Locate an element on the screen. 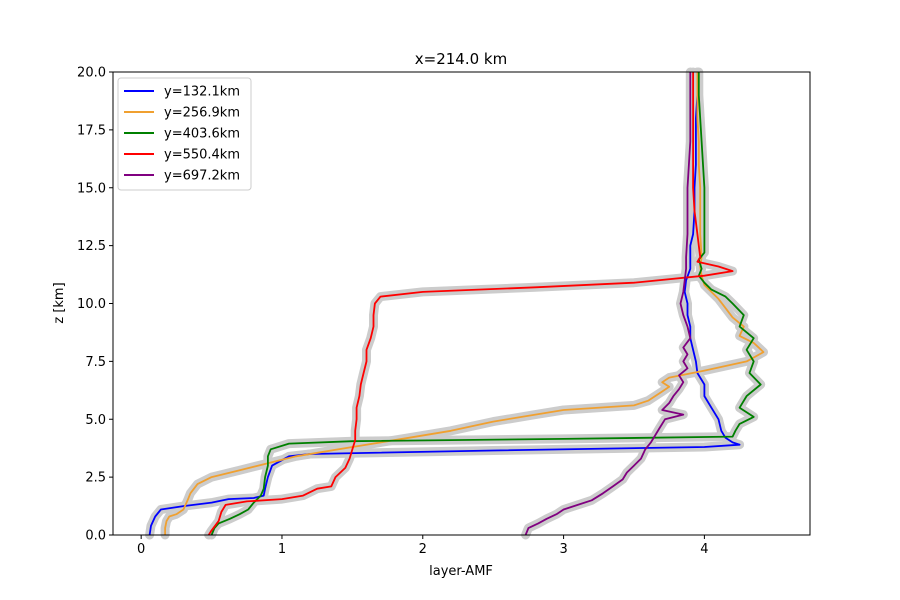 This screenshot has width=900, height=600. y-tick-label: 12.5 is located at coordinates (91, 246).